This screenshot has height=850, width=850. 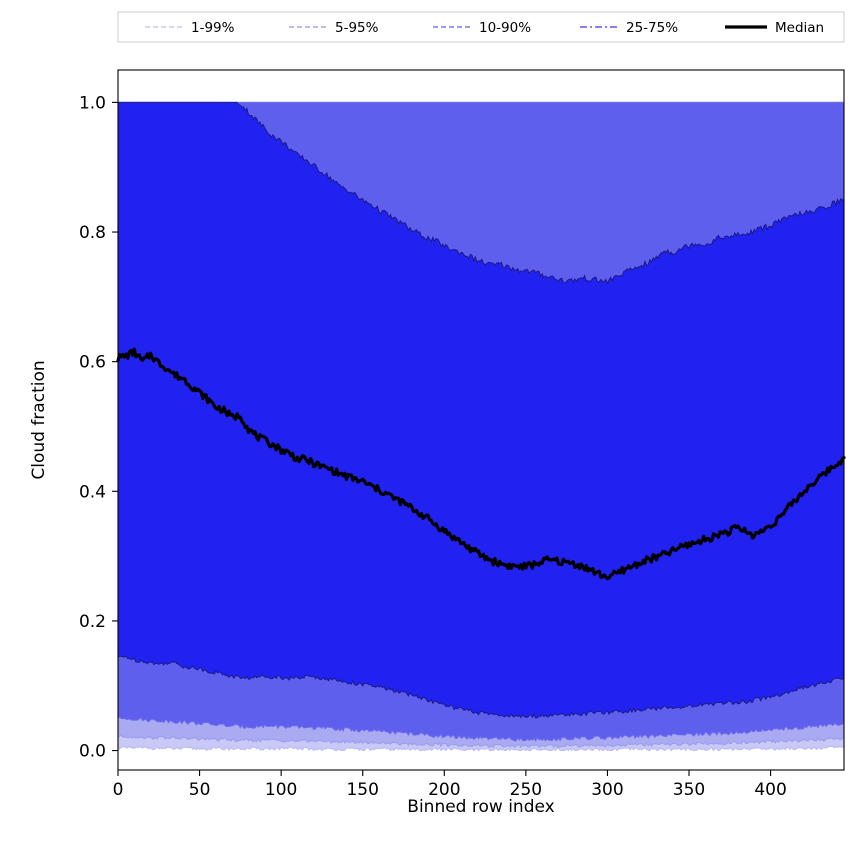 I want to click on x-tick-label: 50, so click(x=200, y=790).